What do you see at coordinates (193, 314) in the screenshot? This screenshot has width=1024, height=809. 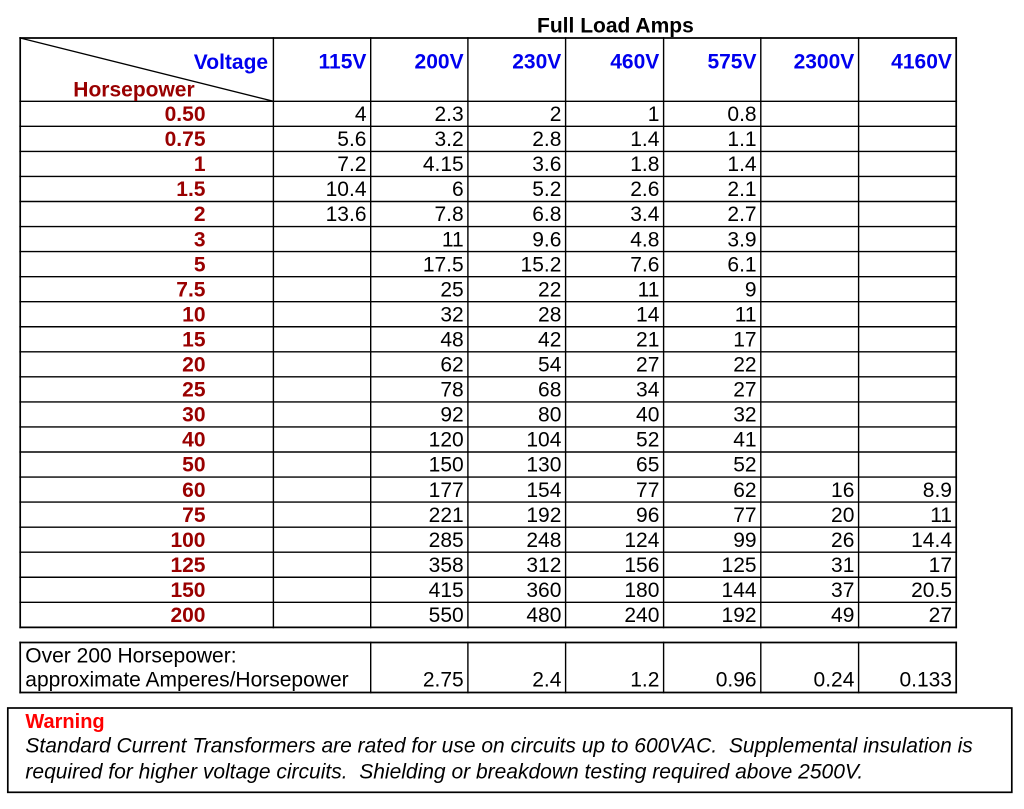 I see `svg-text: 10` at bounding box center [193, 314].